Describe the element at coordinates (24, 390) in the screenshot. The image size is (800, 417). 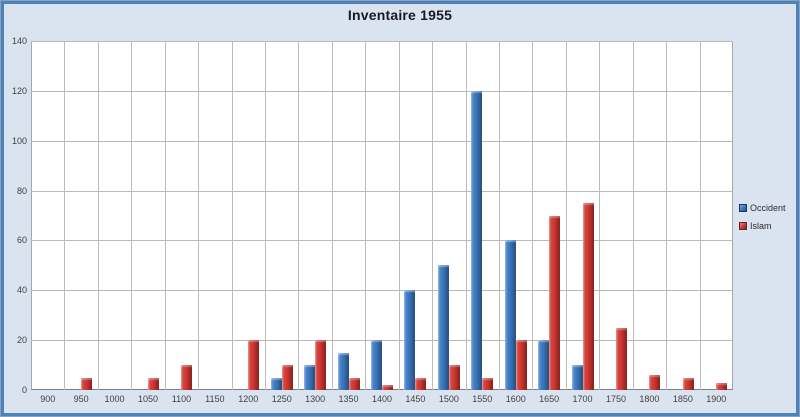
I see `y-tick-label: 0` at that location.